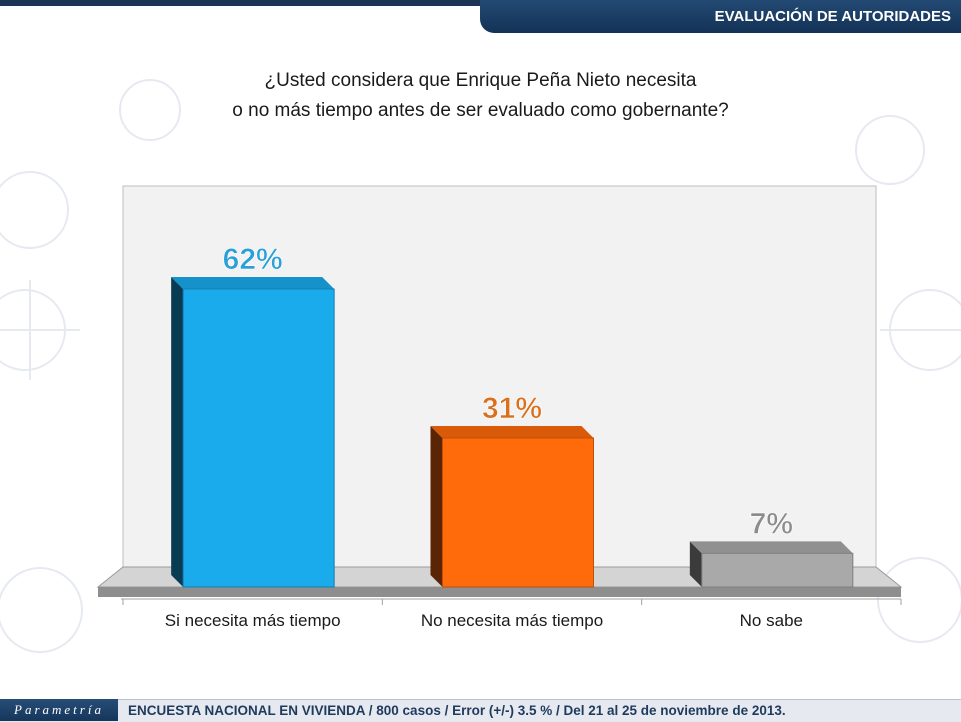 The image size is (961, 722). What do you see at coordinates (512, 620) in the screenshot?
I see `category-label: No necesita más tiempo` at bounding box center [512, 620].